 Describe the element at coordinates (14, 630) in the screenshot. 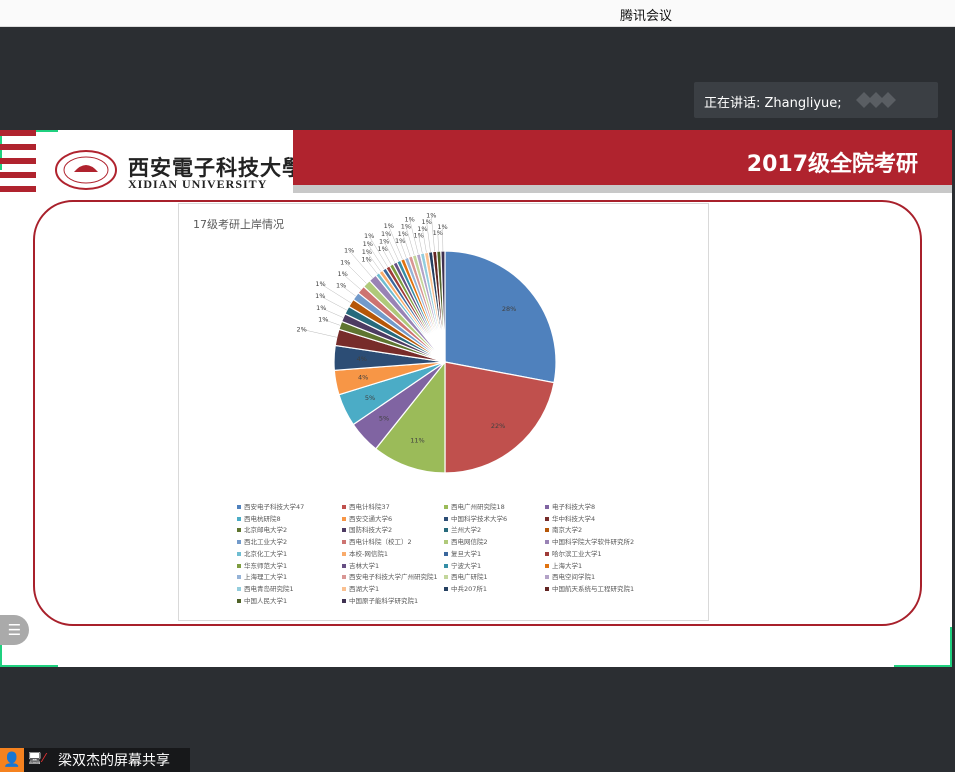

I see `list-menu-button: ☰` at that location.